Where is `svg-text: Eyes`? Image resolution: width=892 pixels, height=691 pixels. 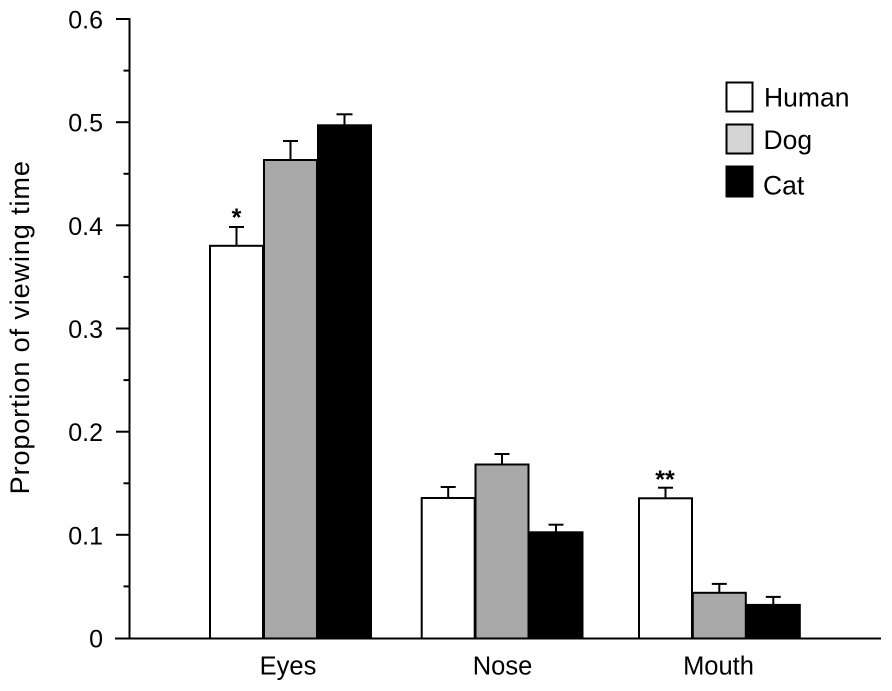
svg-text: Eyes is located at coordinates (288, 667).